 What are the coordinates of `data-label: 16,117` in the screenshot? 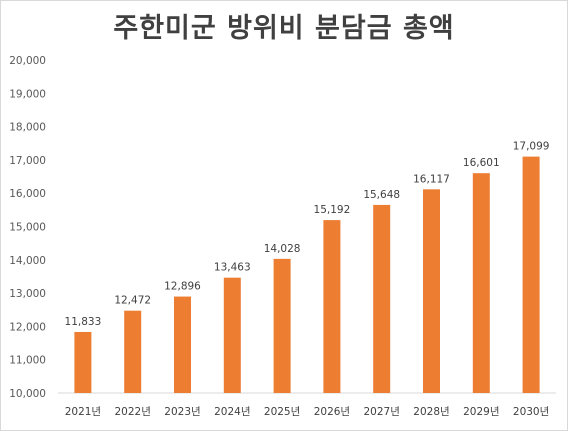 It's located at (431, 179).